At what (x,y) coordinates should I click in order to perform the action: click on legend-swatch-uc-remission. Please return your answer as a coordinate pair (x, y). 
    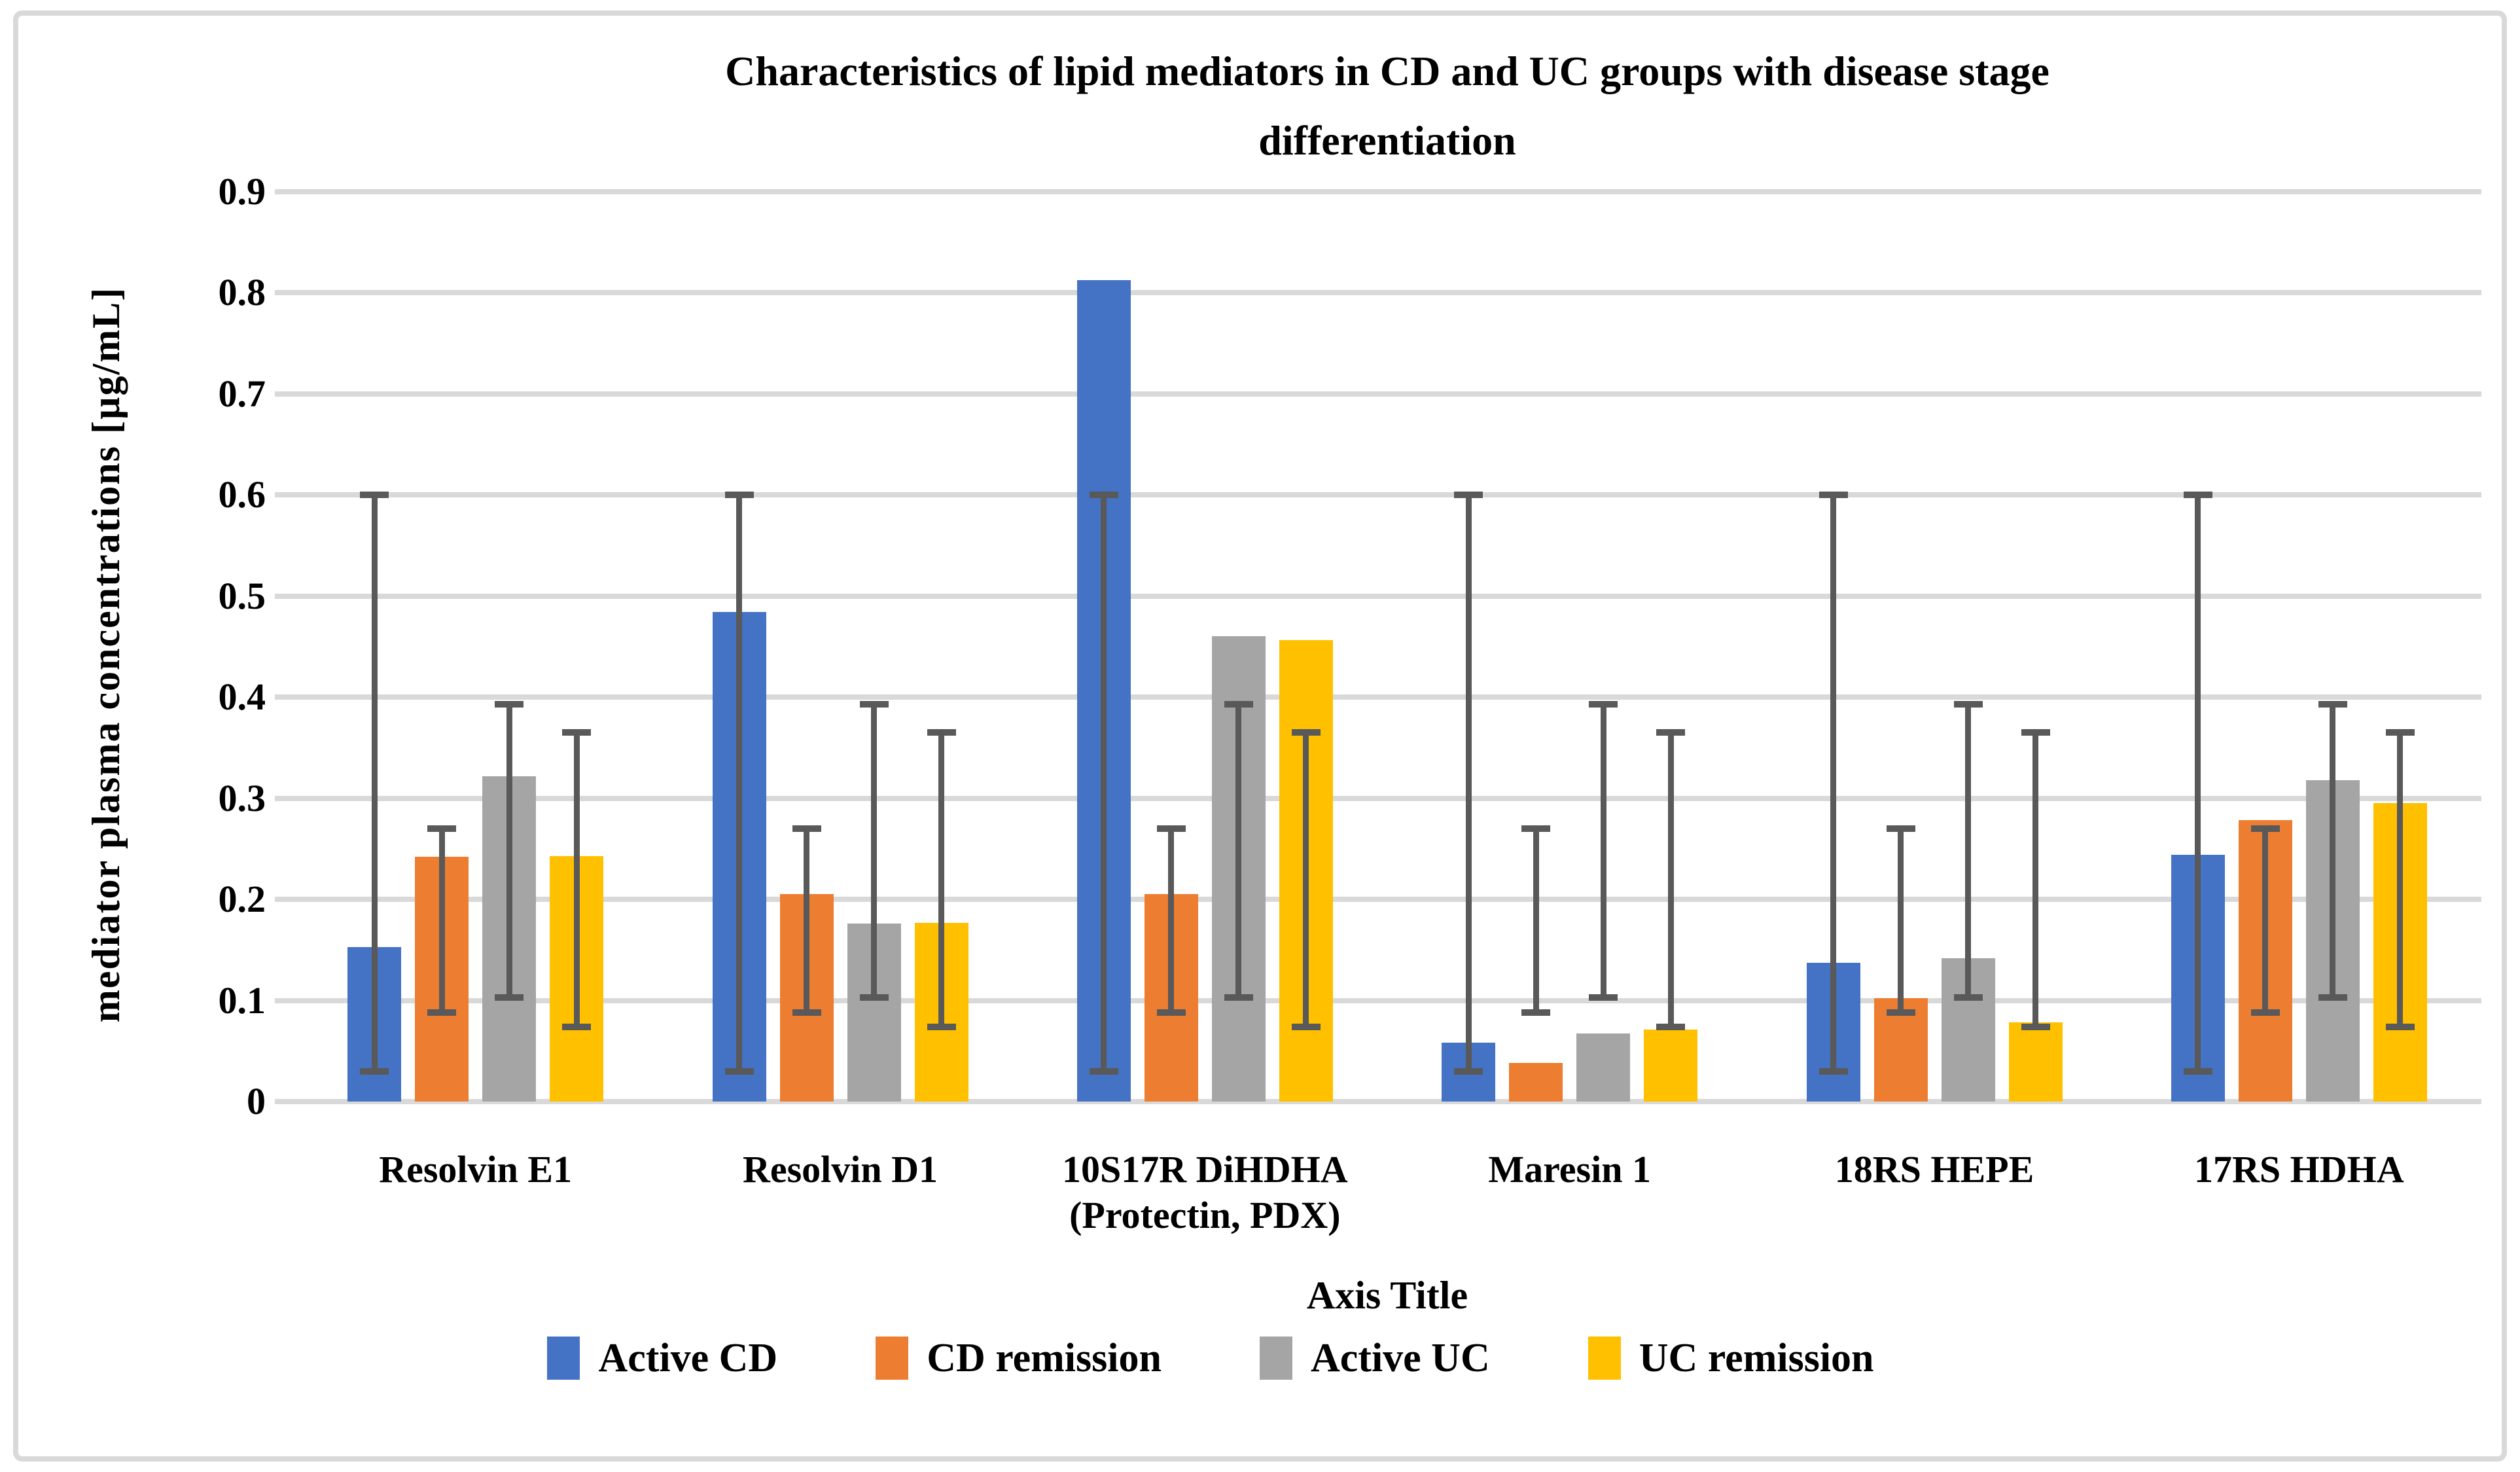
    Looking at the image, I should click on (1604, 1358).